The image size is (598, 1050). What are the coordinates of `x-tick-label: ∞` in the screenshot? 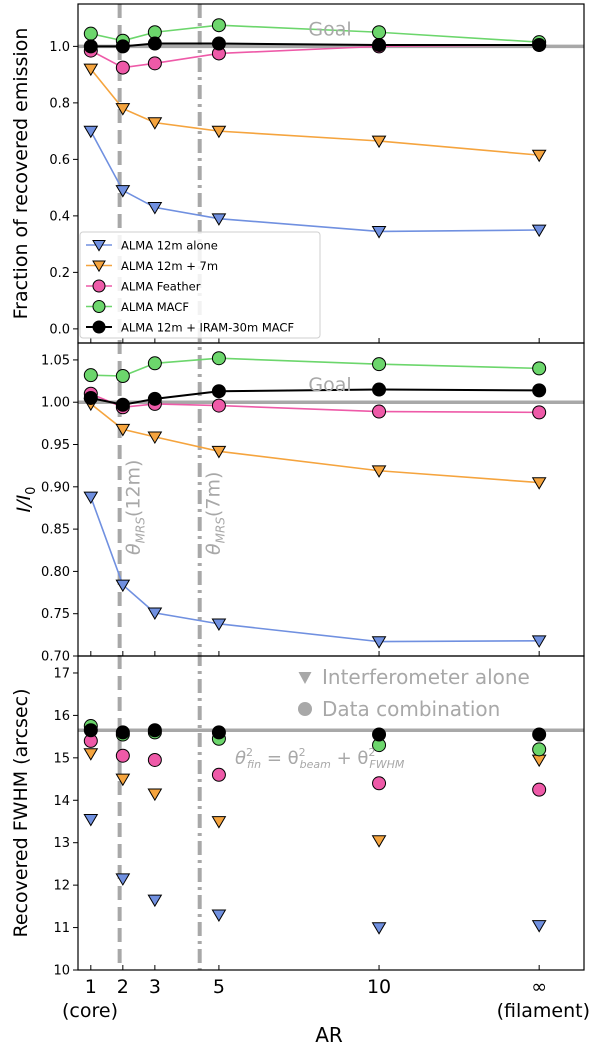 It's located at (539, 987).